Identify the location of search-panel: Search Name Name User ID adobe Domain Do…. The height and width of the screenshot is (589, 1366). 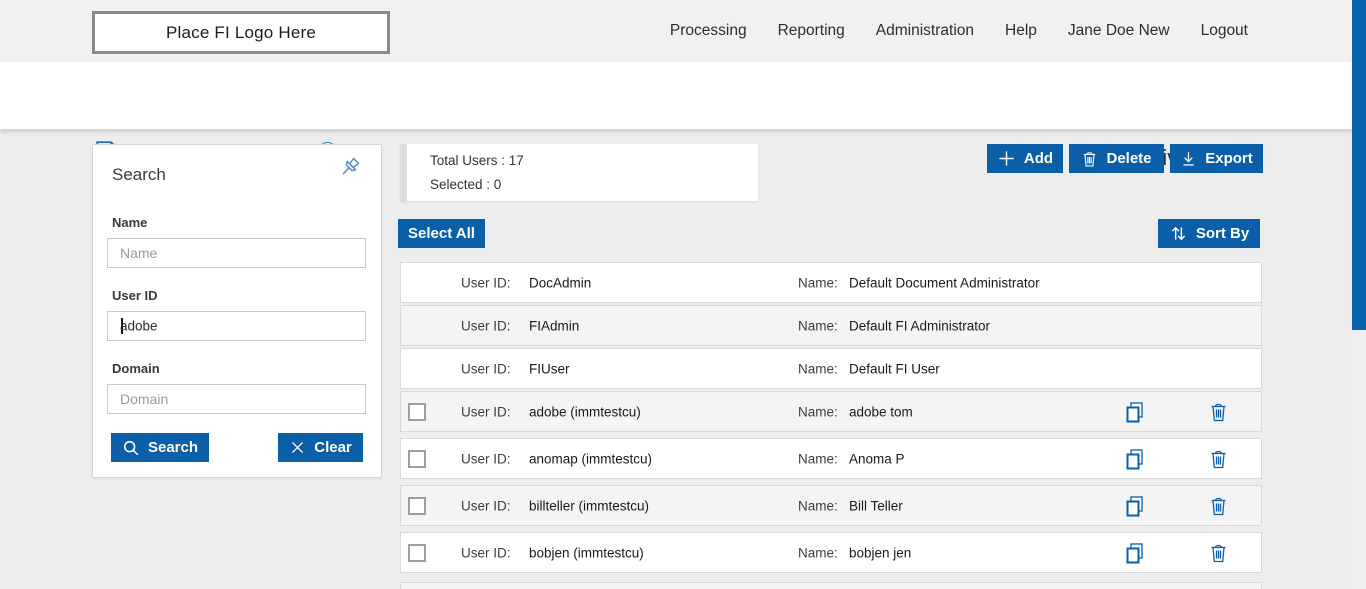
(237, 311).